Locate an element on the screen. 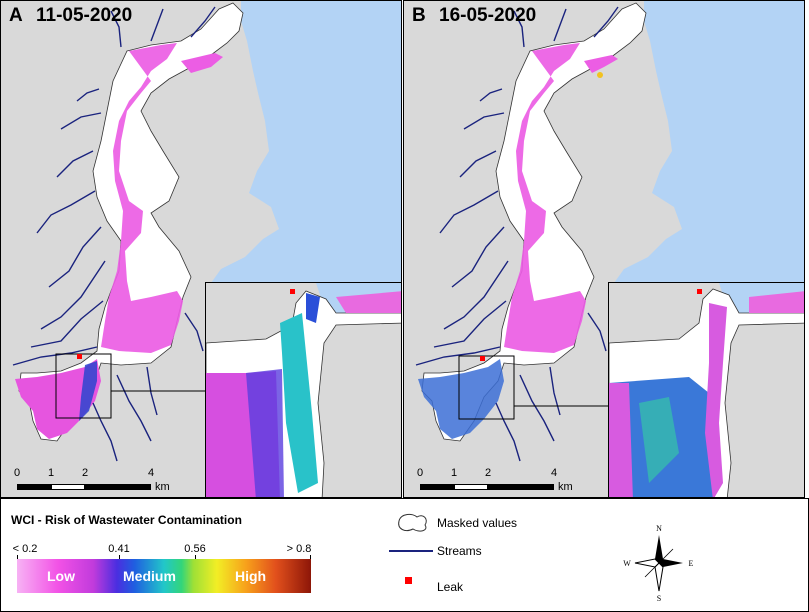 Image resolution: width=809 pixels, height=612 pixels. color-ramp: Low Medium High is located at coordinates (164, 576).